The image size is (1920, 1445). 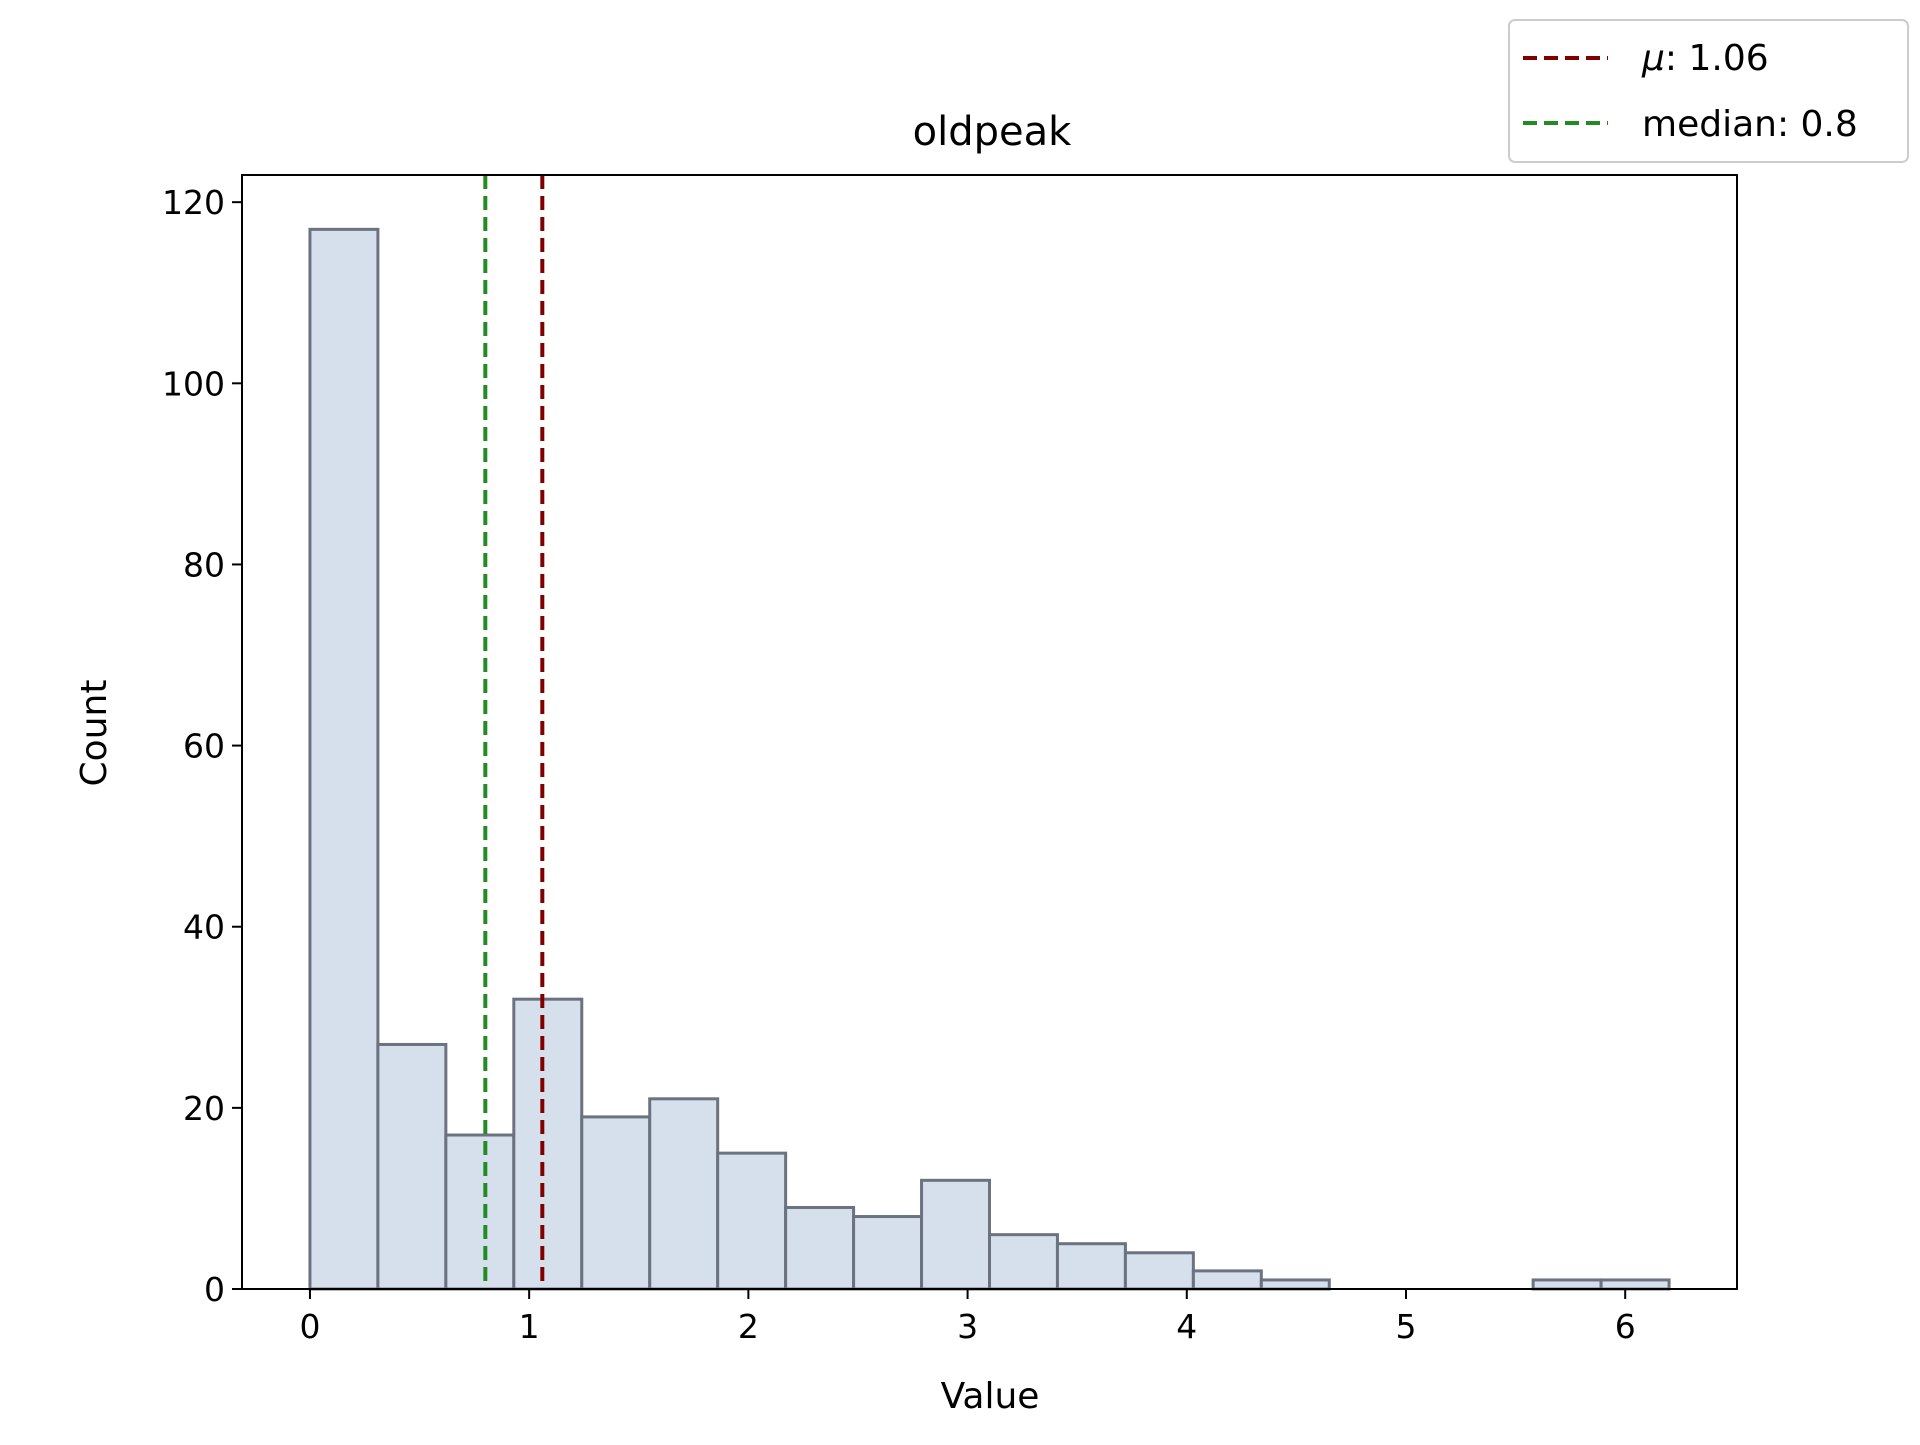 I want to click on y-tick-label-20: 20, so click(x=204, y=1108).